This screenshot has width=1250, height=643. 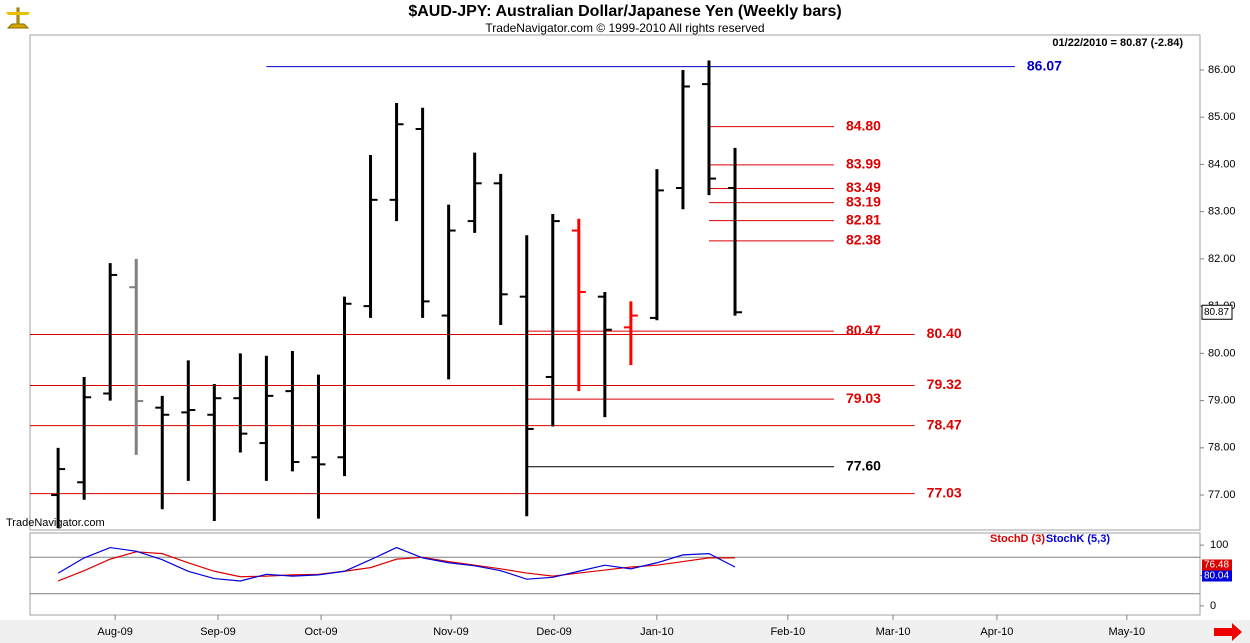 What do you see at coordinates (1078, 539) in the screenshot?
I see `legend-entry: StochK (5,3)` at bounding box center [1078, 539].